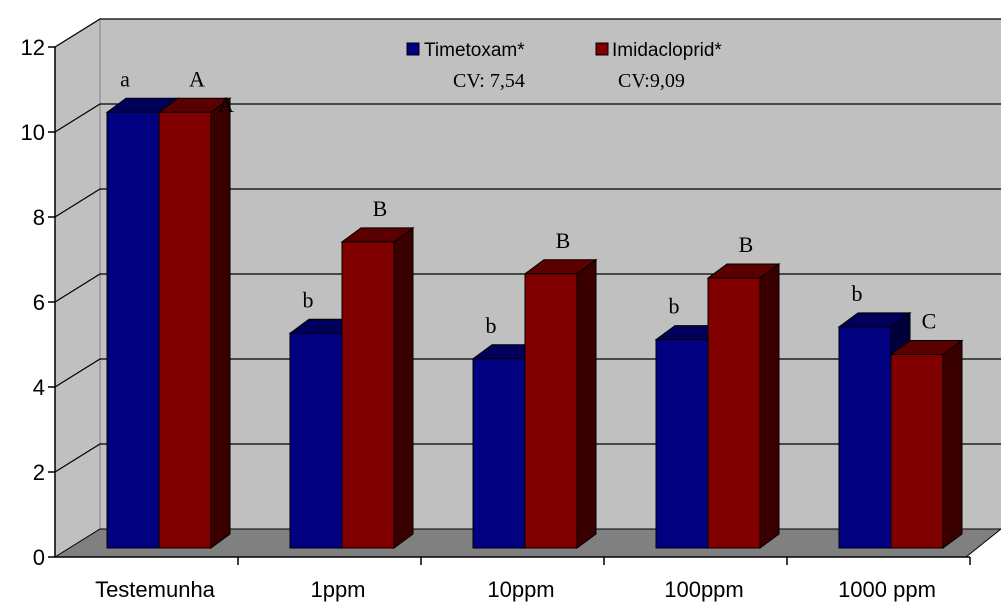  I want to click on x-tick-label: 10ppm, so click(520, 589).